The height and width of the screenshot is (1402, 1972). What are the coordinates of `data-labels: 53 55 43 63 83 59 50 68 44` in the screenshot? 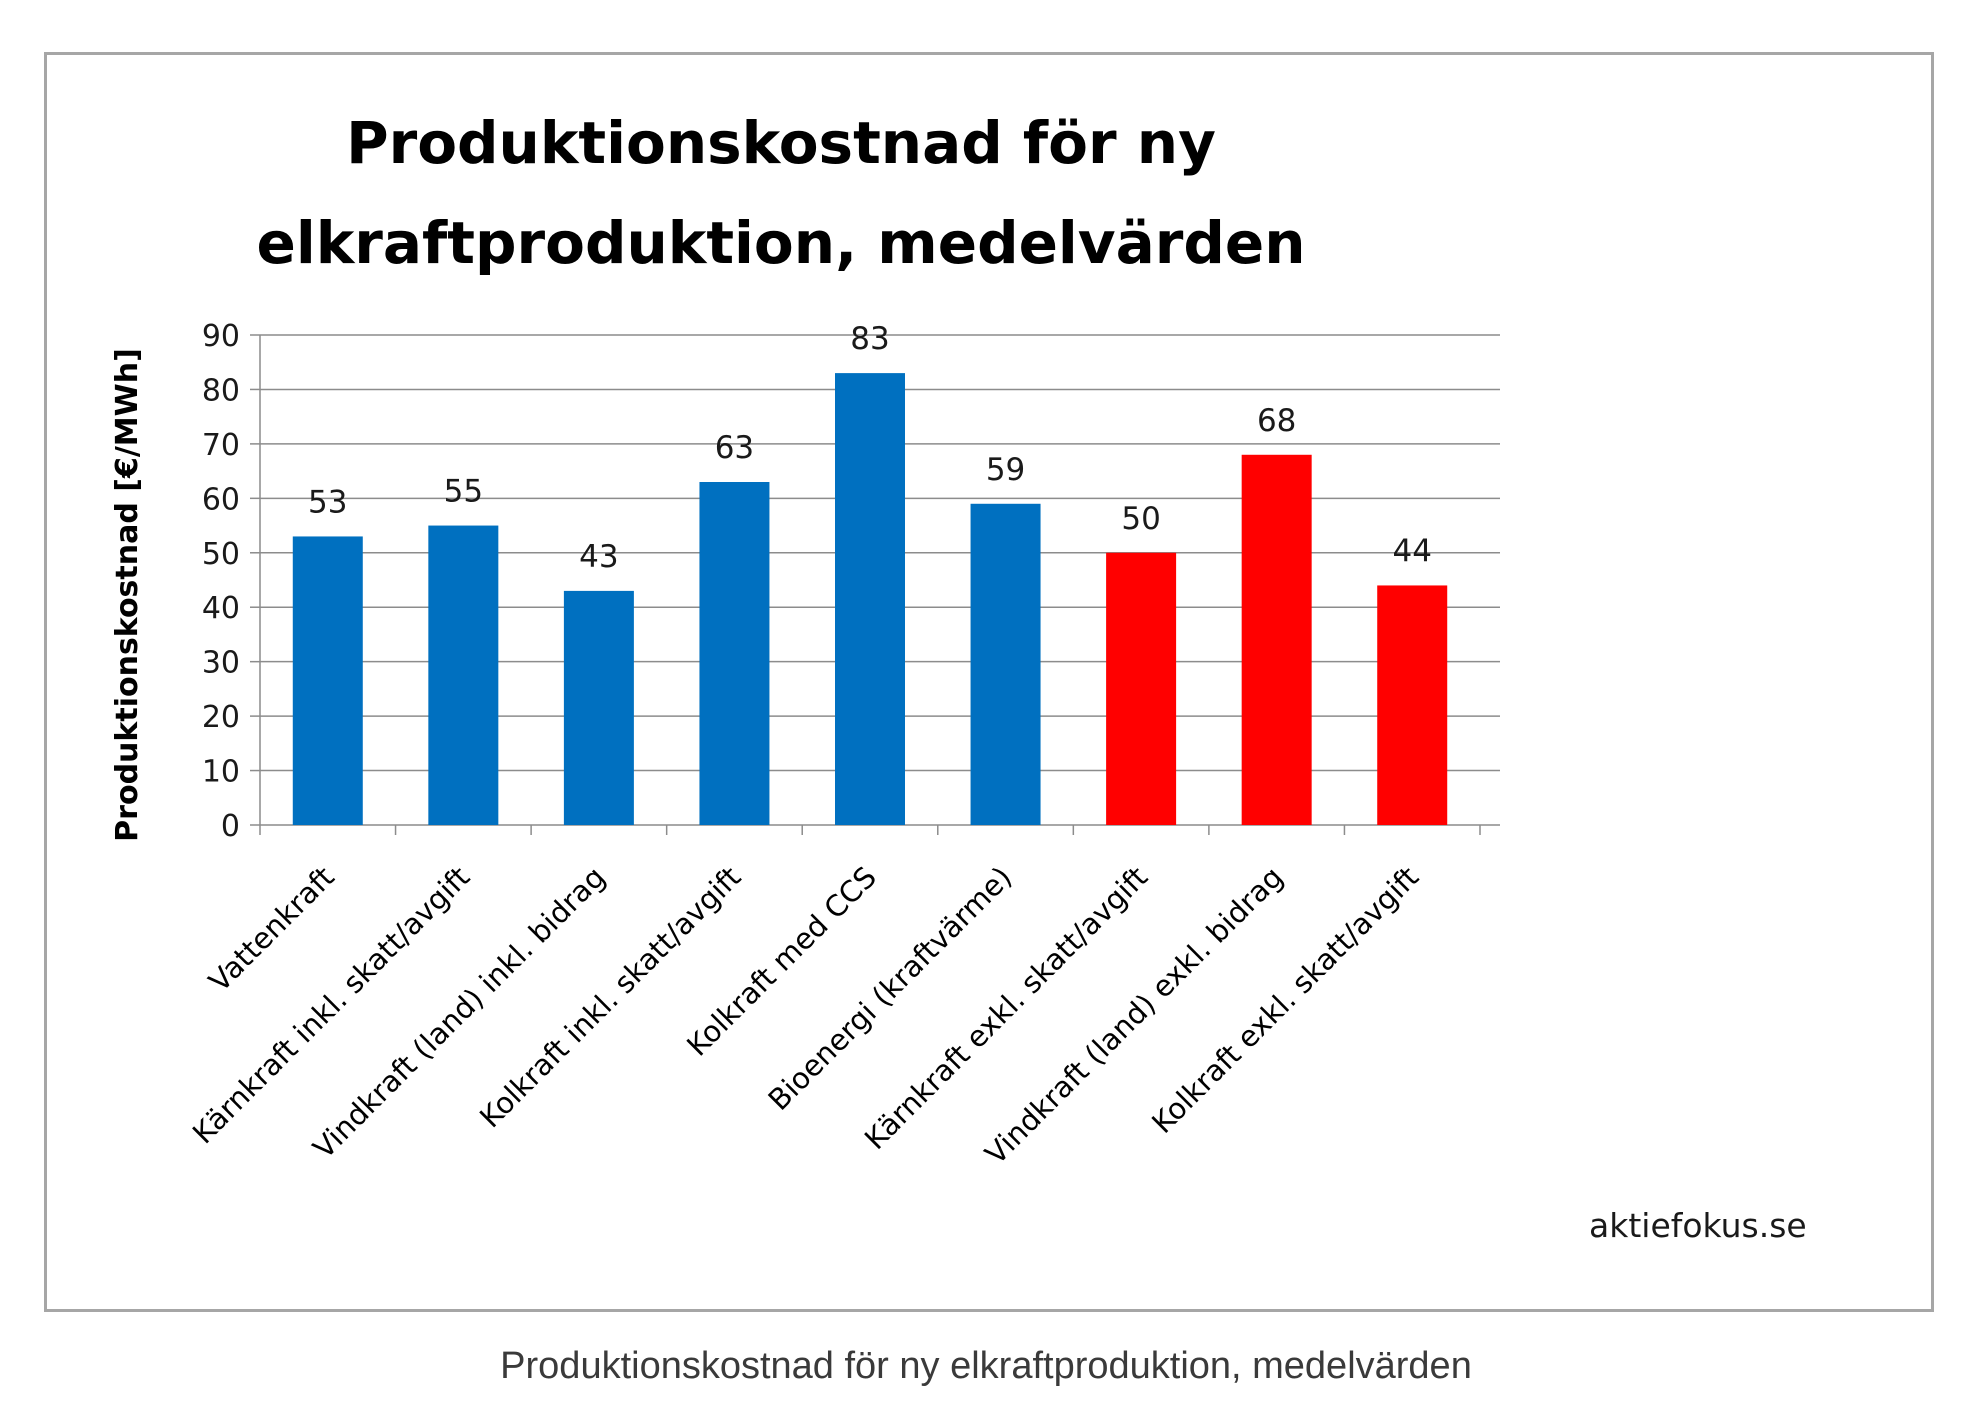 It's located at (870, 448).